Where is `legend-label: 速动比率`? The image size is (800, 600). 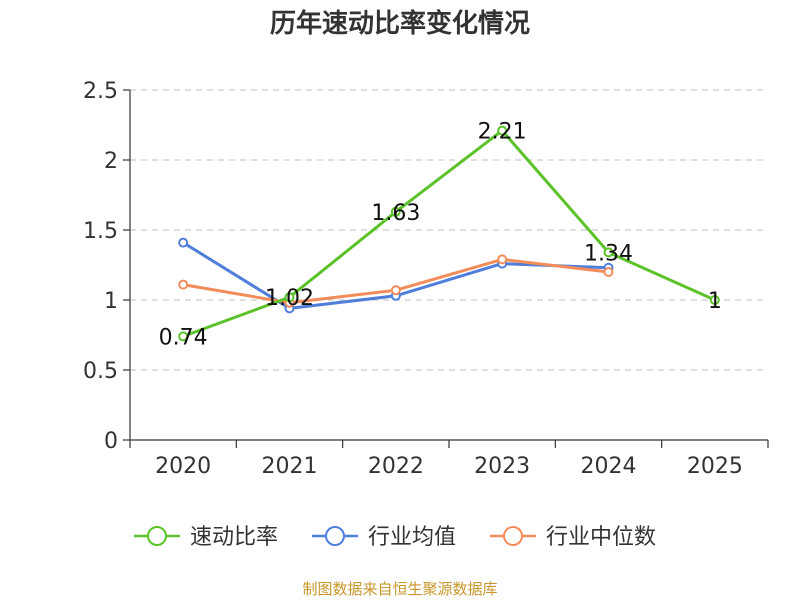 legend-label: 速动比率 is located at coordinates (234, 537).